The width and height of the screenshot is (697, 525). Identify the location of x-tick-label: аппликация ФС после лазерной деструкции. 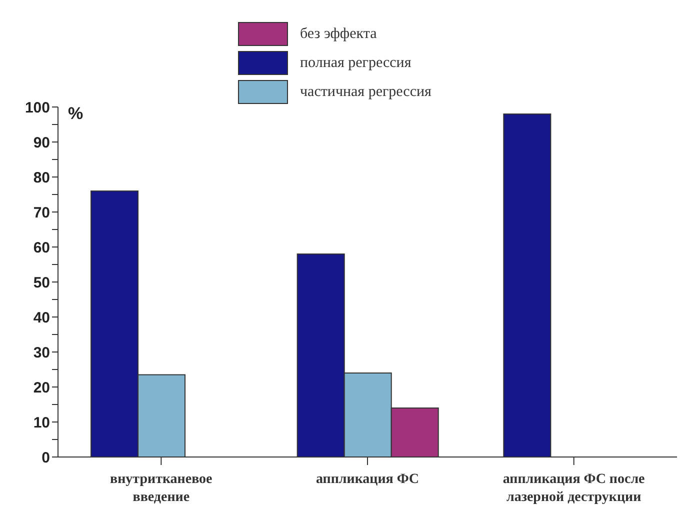
(573, 488).